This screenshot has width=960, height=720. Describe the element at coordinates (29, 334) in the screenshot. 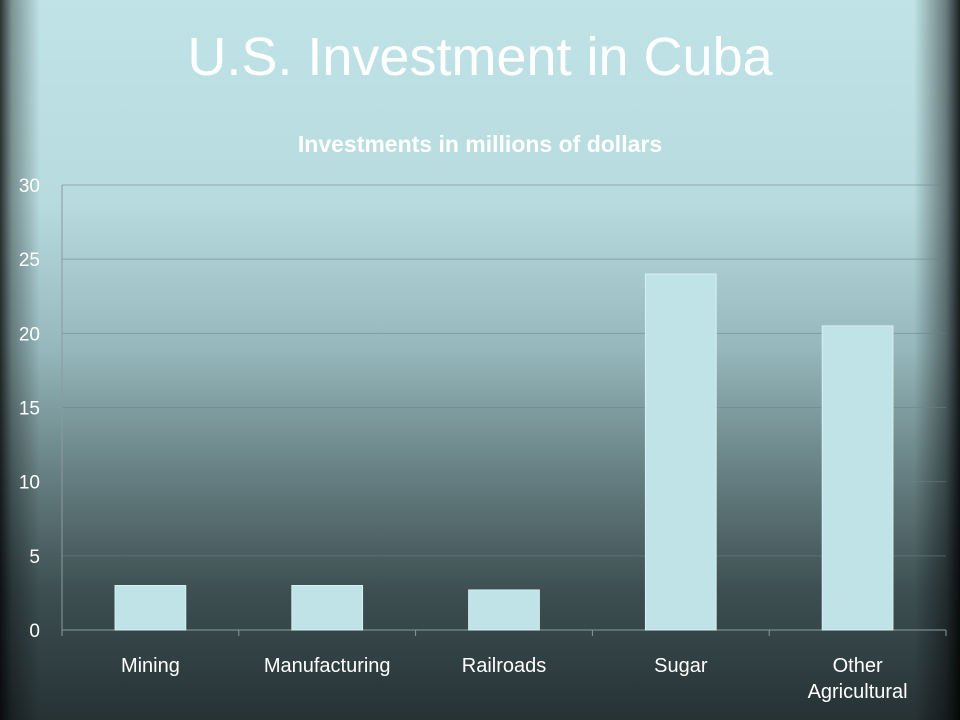

I see `y-tick-label: 20` at that location.